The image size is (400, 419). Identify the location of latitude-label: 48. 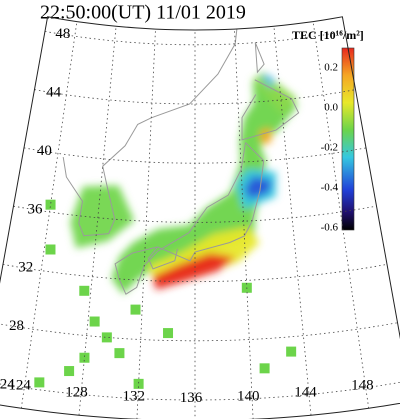
(62, 34).